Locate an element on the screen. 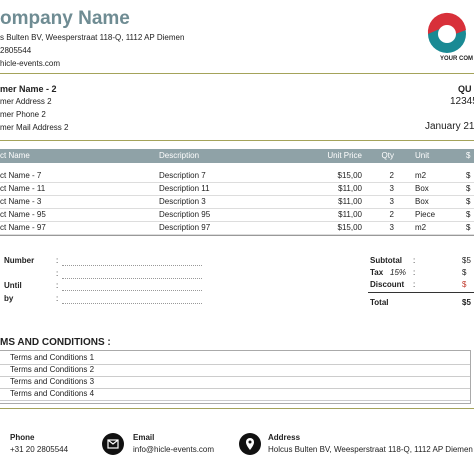 The width and height of the screenshot is (474, 474). totals-label: Tax is located at coordinates (377, 272).